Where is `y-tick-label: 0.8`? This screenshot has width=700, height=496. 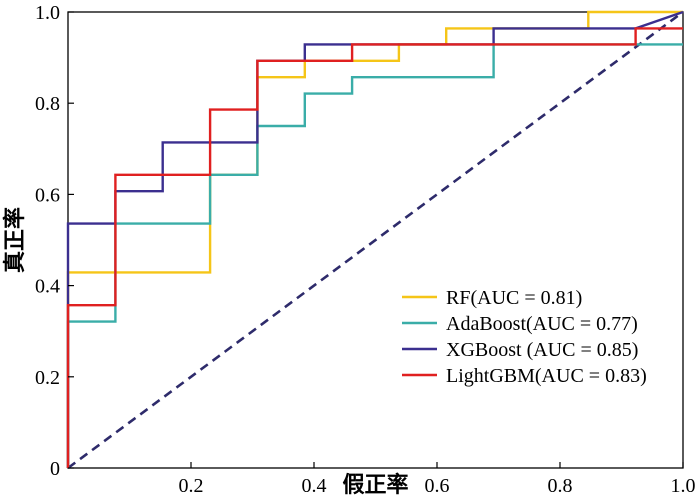 y-tick-label: 0.8 is located at coordinates (47, 104).